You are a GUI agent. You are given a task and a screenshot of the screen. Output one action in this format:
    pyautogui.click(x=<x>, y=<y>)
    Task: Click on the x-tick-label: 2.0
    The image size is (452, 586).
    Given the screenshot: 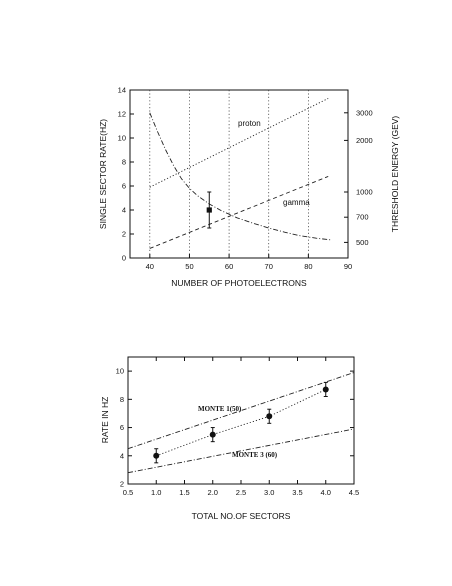 What is the action you would take?
    pyautogui.click(x=213, y=492)
    